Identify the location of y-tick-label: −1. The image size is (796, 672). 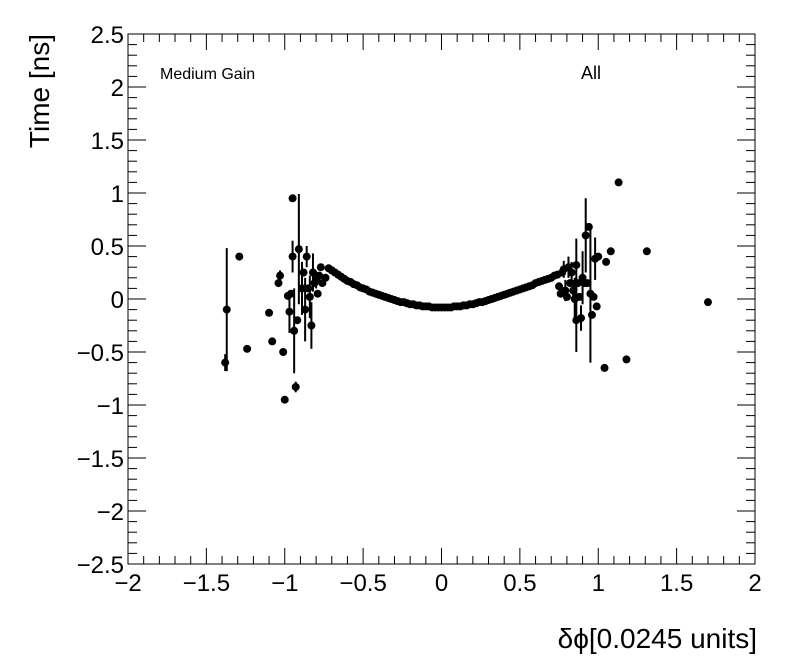
(110, 406).